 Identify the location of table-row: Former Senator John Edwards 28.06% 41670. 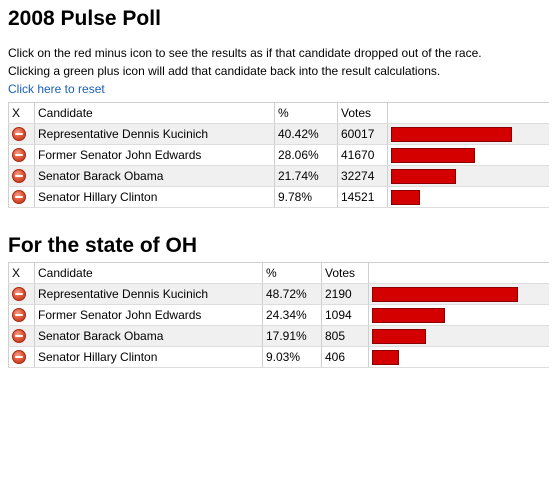
(278, 155).